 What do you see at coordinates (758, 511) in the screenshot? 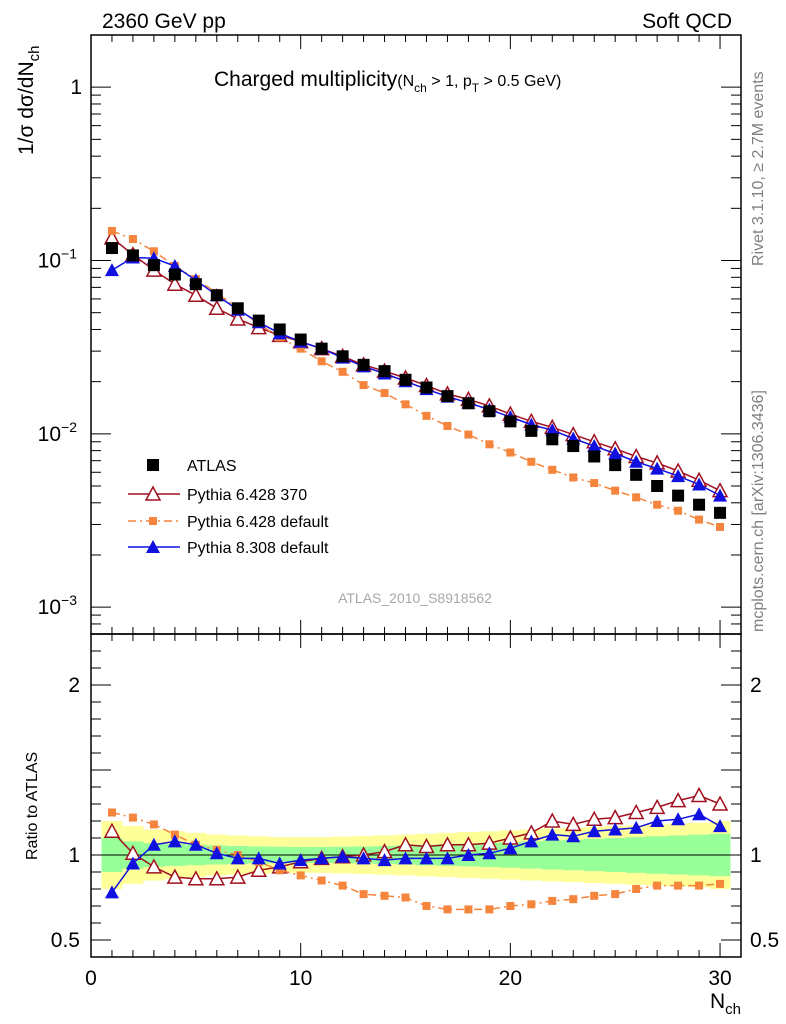
I see `source-label: mcplots.cern.ch [arXiv:1306.3436]` at bounding box center [758, 511].